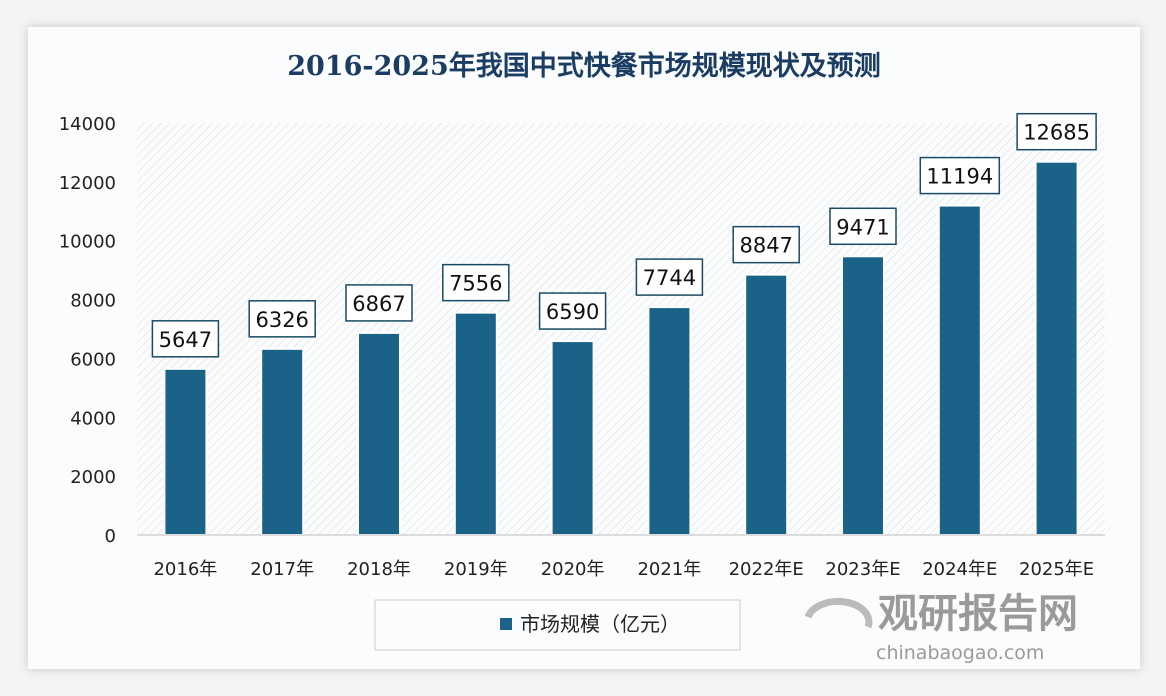 The image size is (1166, 696). I want to click on data-label: 9471, so click(862, 227).